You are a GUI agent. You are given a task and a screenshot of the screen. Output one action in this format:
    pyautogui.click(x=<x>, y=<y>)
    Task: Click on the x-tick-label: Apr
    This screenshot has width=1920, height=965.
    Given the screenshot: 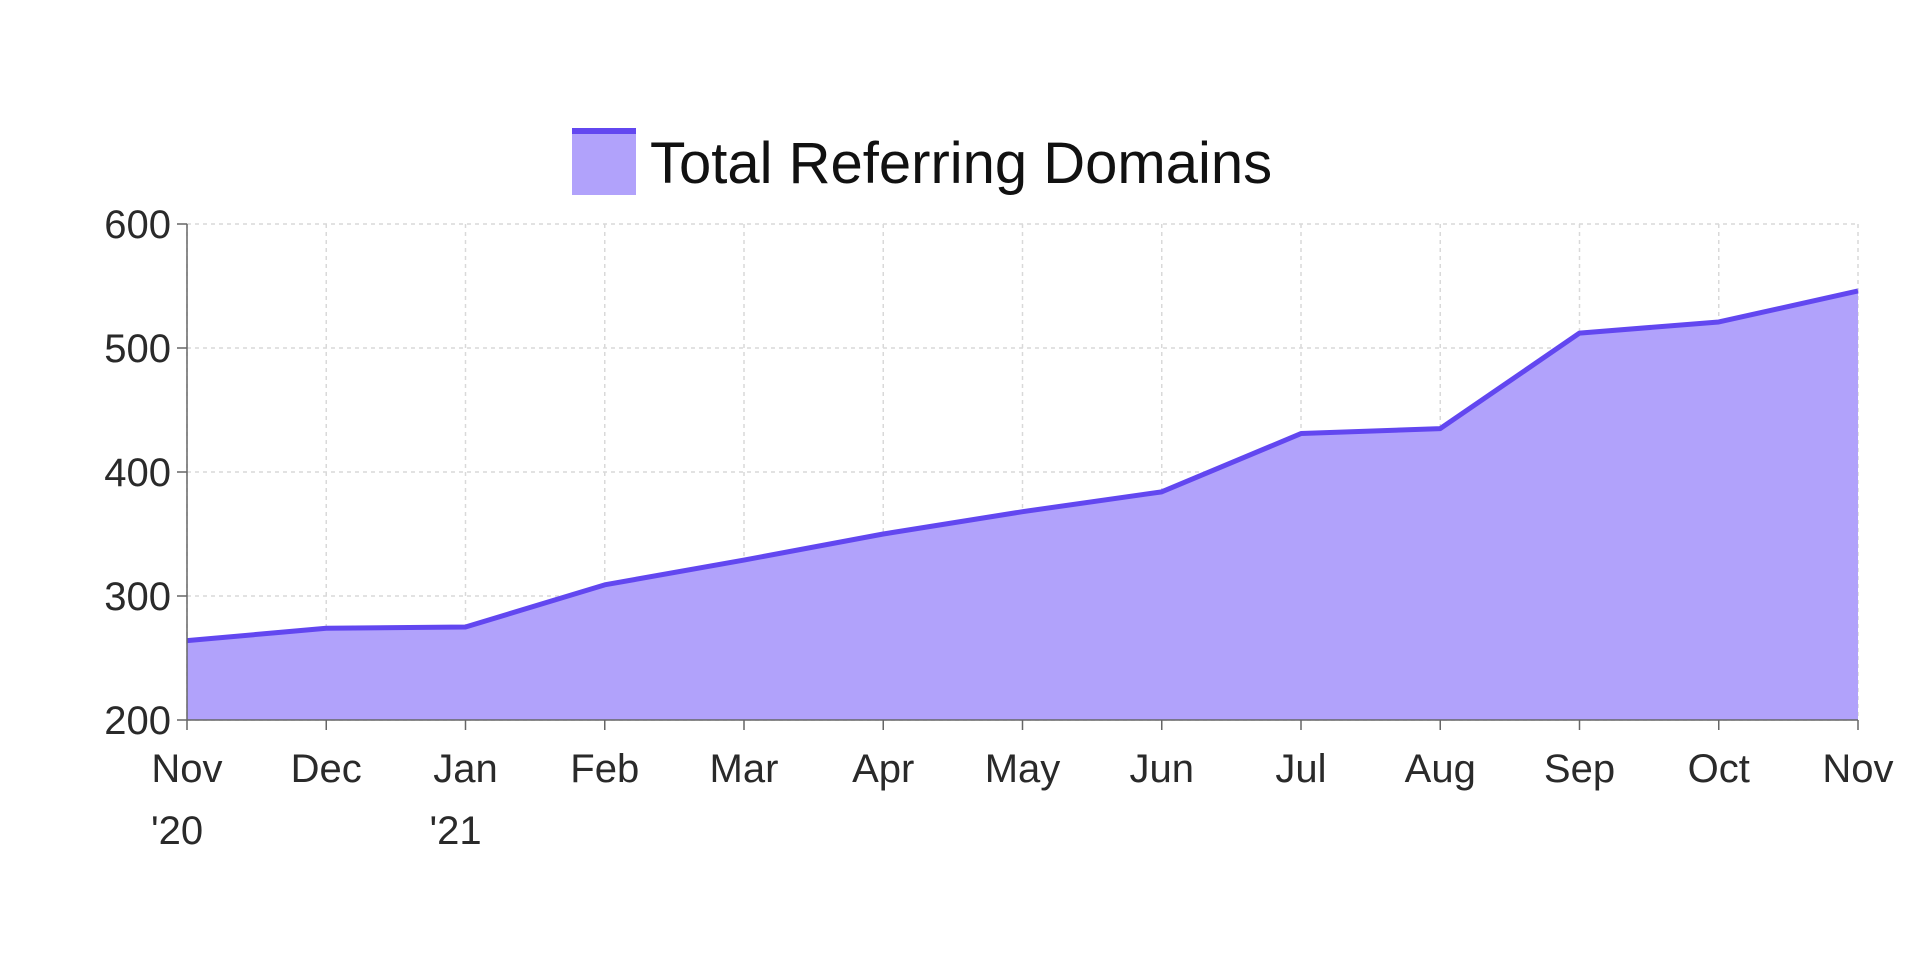 What is the action you would take?
    pyautogui.click(x=883, y=769)
    